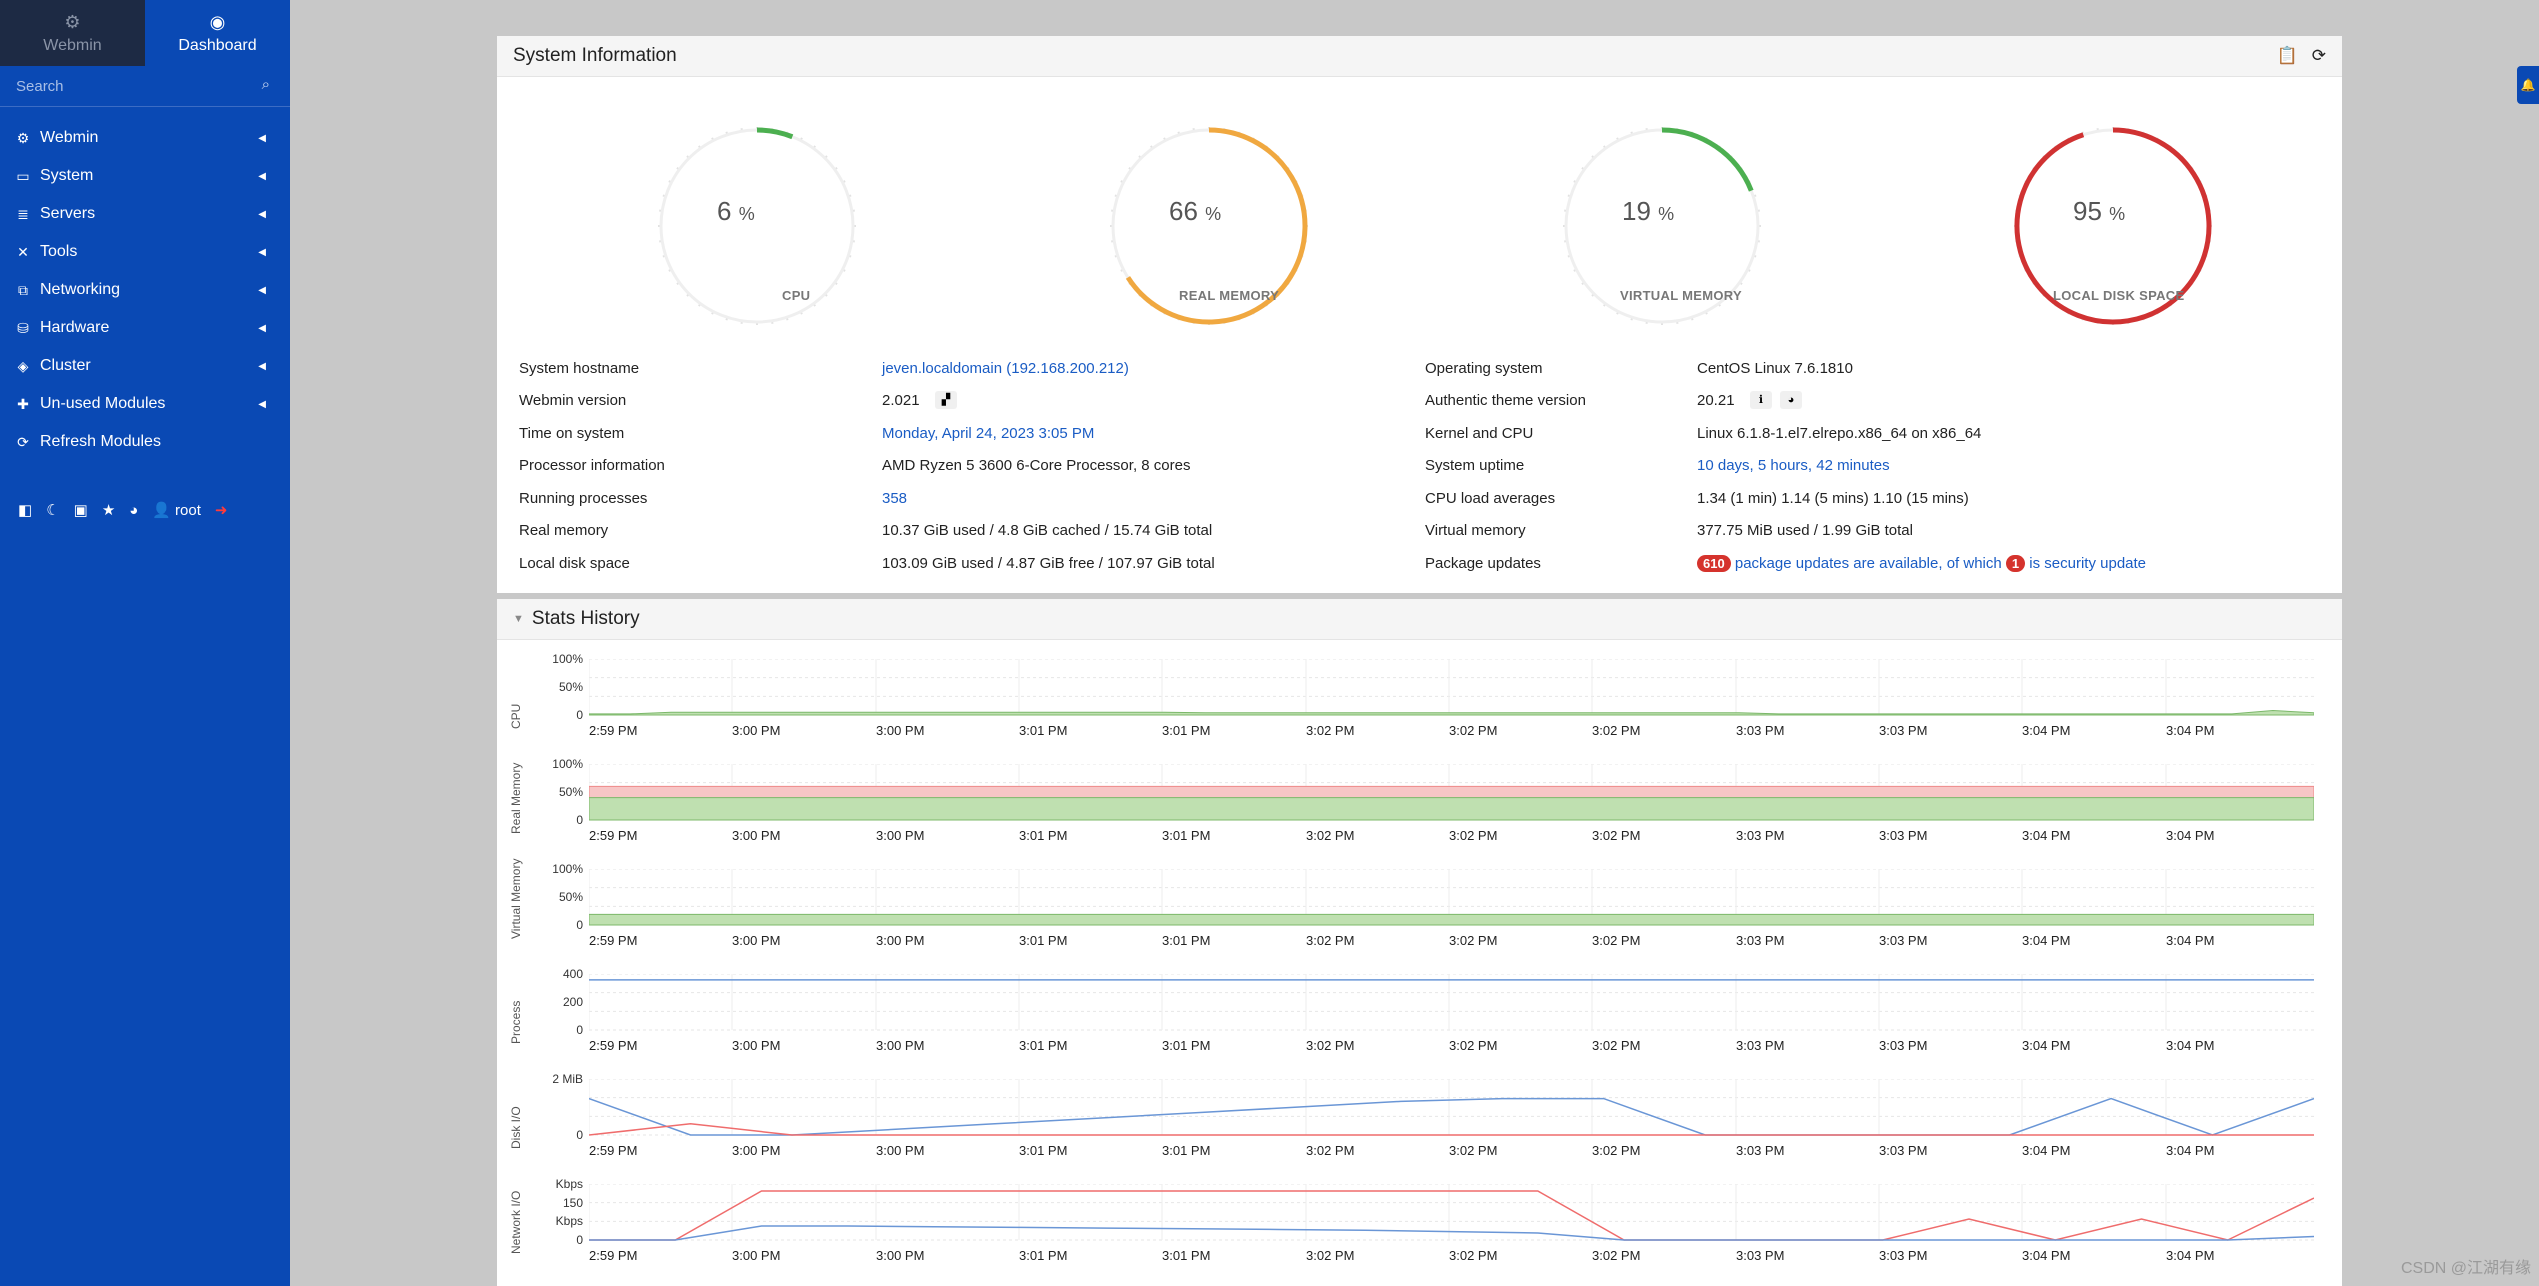 This screenshot has width=2539, height=1286. I want to click on palette-icon: ◕, so click(1791, 400).